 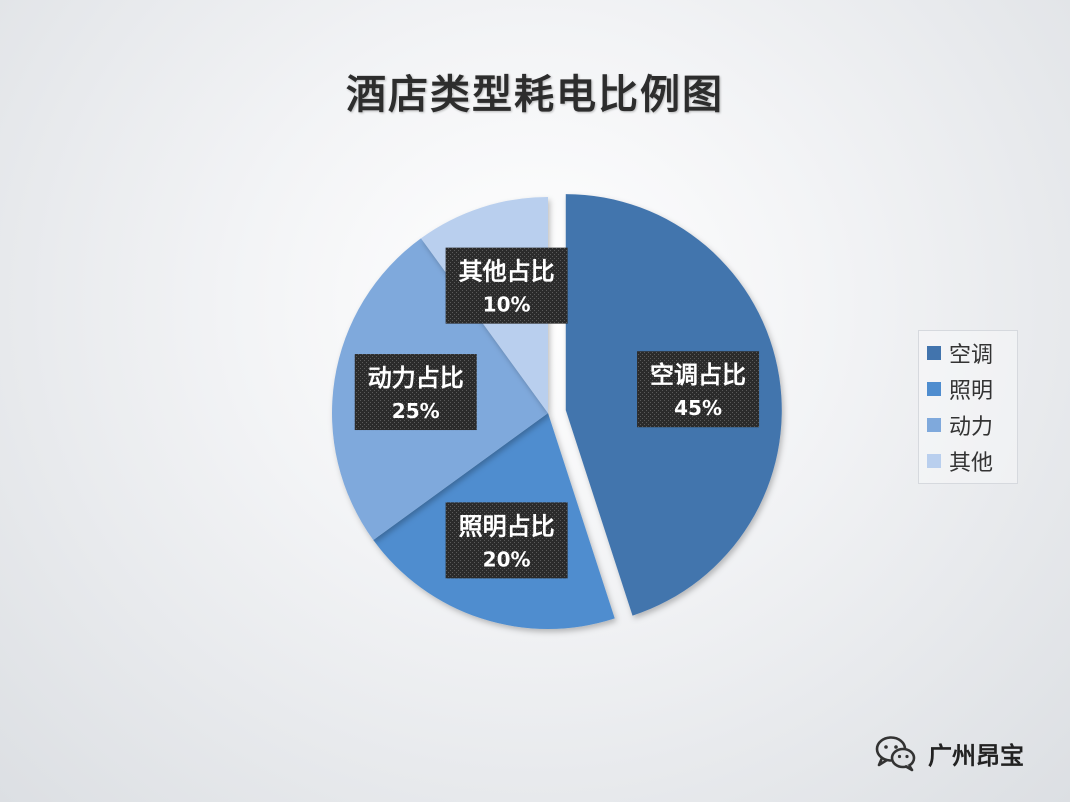 What do you see at coordinates (971, 427) in the screenshot?
I see `legend-label-power: 动力` at bounding box center [971, 427].